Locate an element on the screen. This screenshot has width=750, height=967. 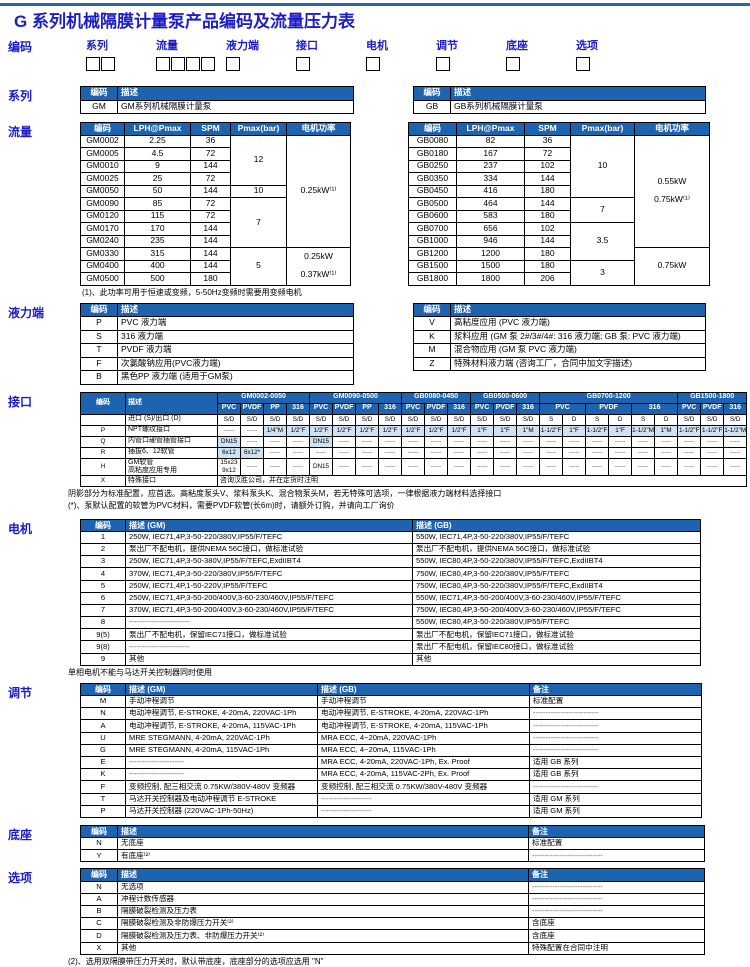
column-header: SPM is located at coordinates (210, 129).